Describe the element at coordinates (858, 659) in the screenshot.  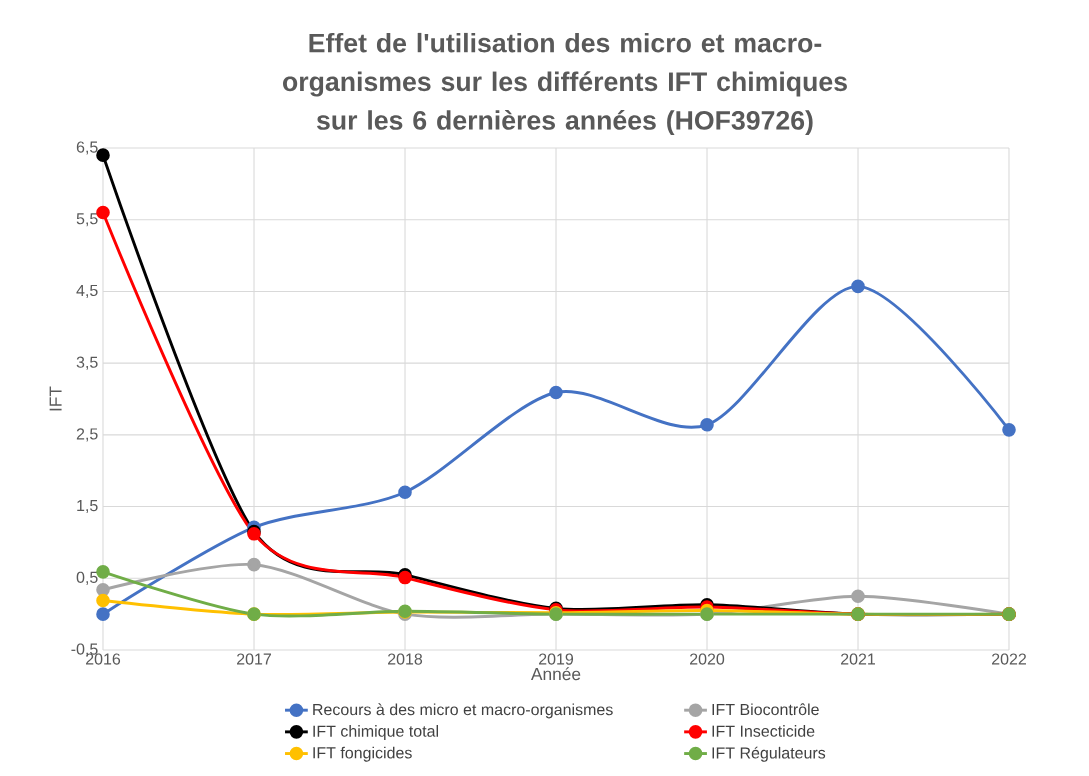
I see `x-tick-label: 2021` at that location.